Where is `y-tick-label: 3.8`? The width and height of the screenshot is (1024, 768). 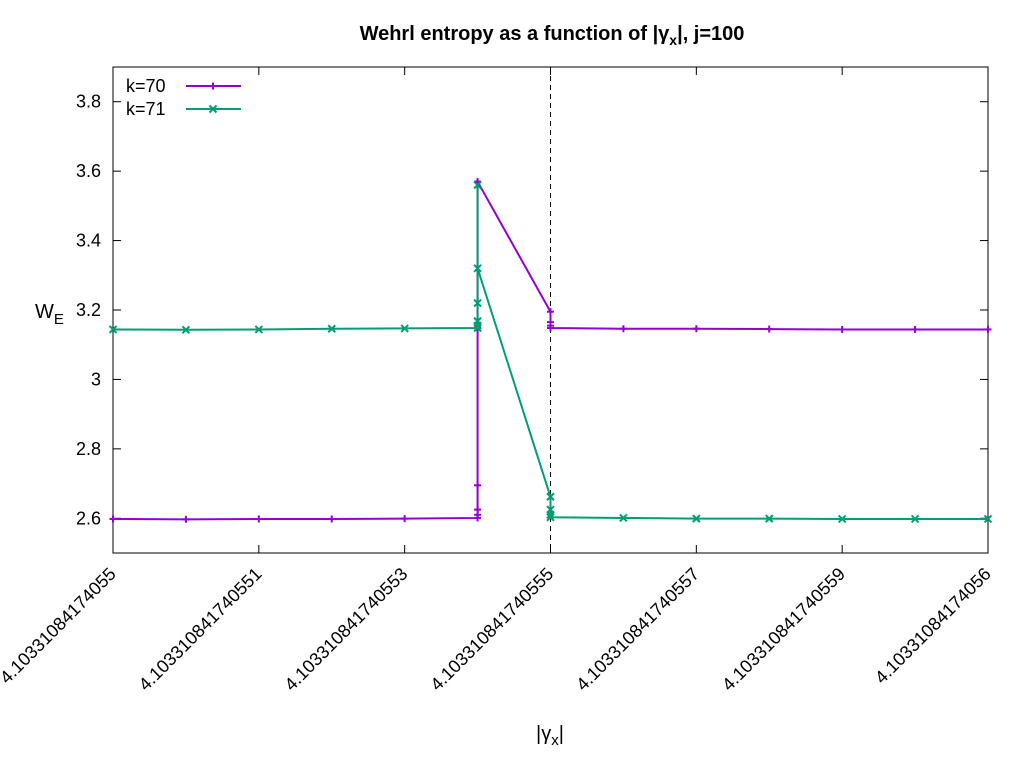
y-tick-label: 3.8 is located at coordinates (88, 102).